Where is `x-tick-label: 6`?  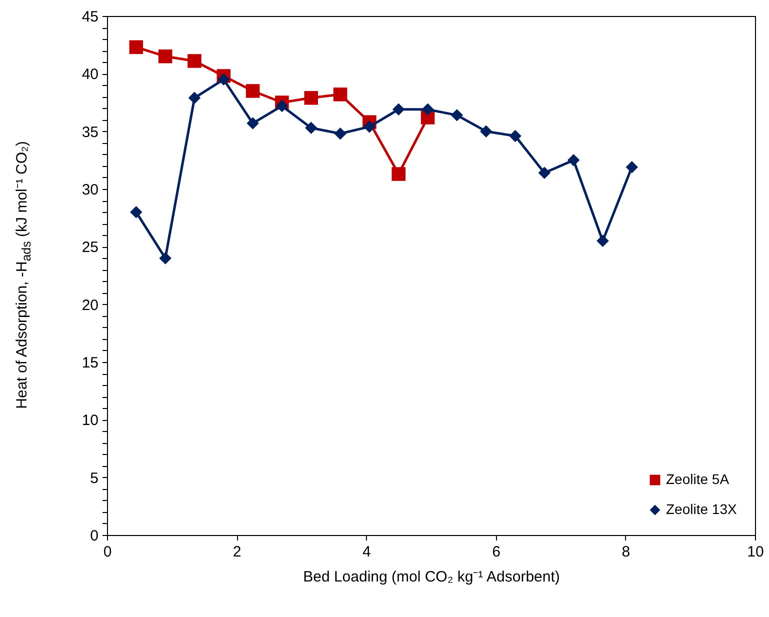 x-tick-label: 6 is located at coordinates (496, 552).